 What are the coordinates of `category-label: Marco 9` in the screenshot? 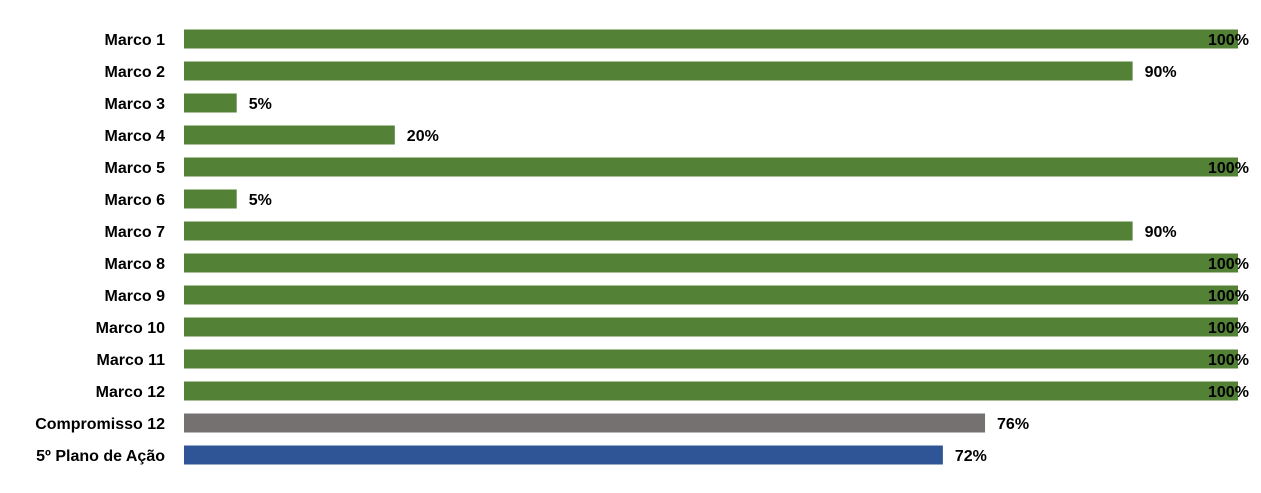 It's located at (135, 296).